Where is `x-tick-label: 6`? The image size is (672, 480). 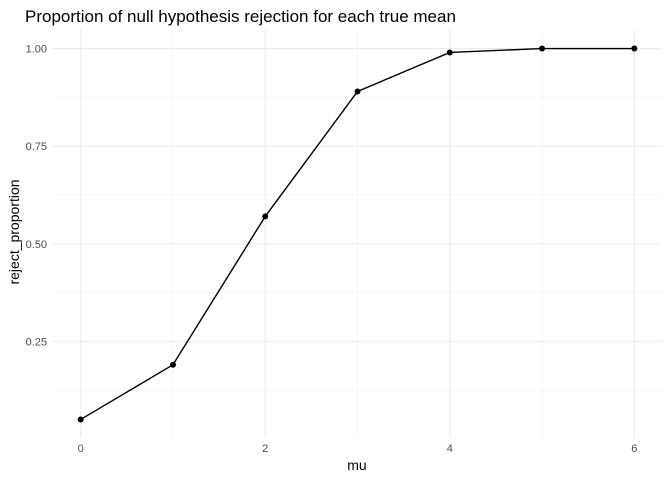 x-tick-label: 6 is located at coordinates (634, 449).